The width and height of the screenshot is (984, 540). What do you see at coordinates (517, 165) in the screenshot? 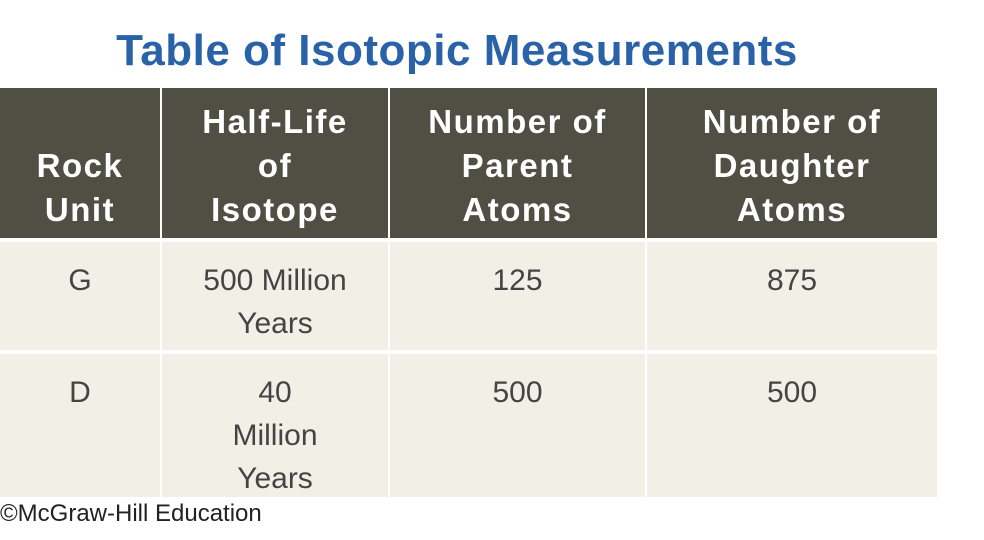
I see `cell-text: Parent` at bounding box center [517, 165].